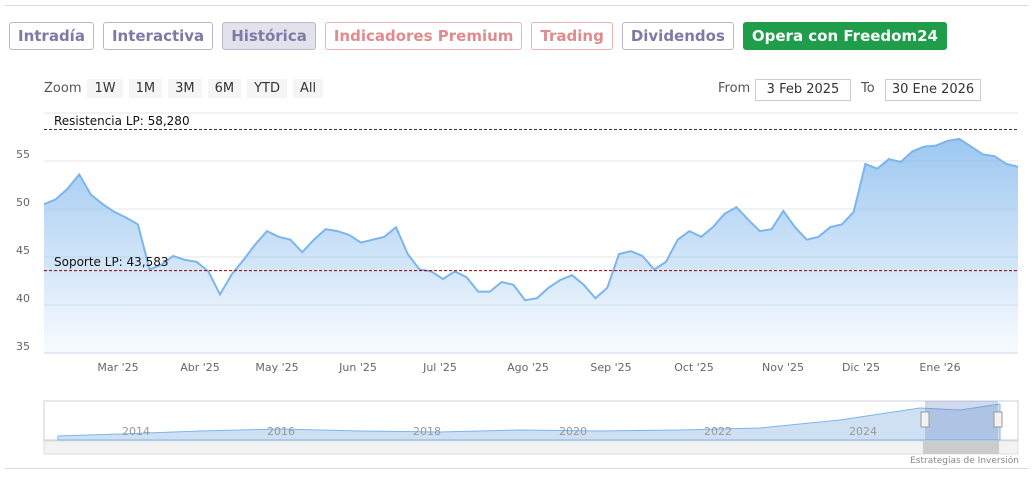  Describe the element at coordinates (200, 367) in the screenshot. I see `x-tick-label: Abr '25` at that location.